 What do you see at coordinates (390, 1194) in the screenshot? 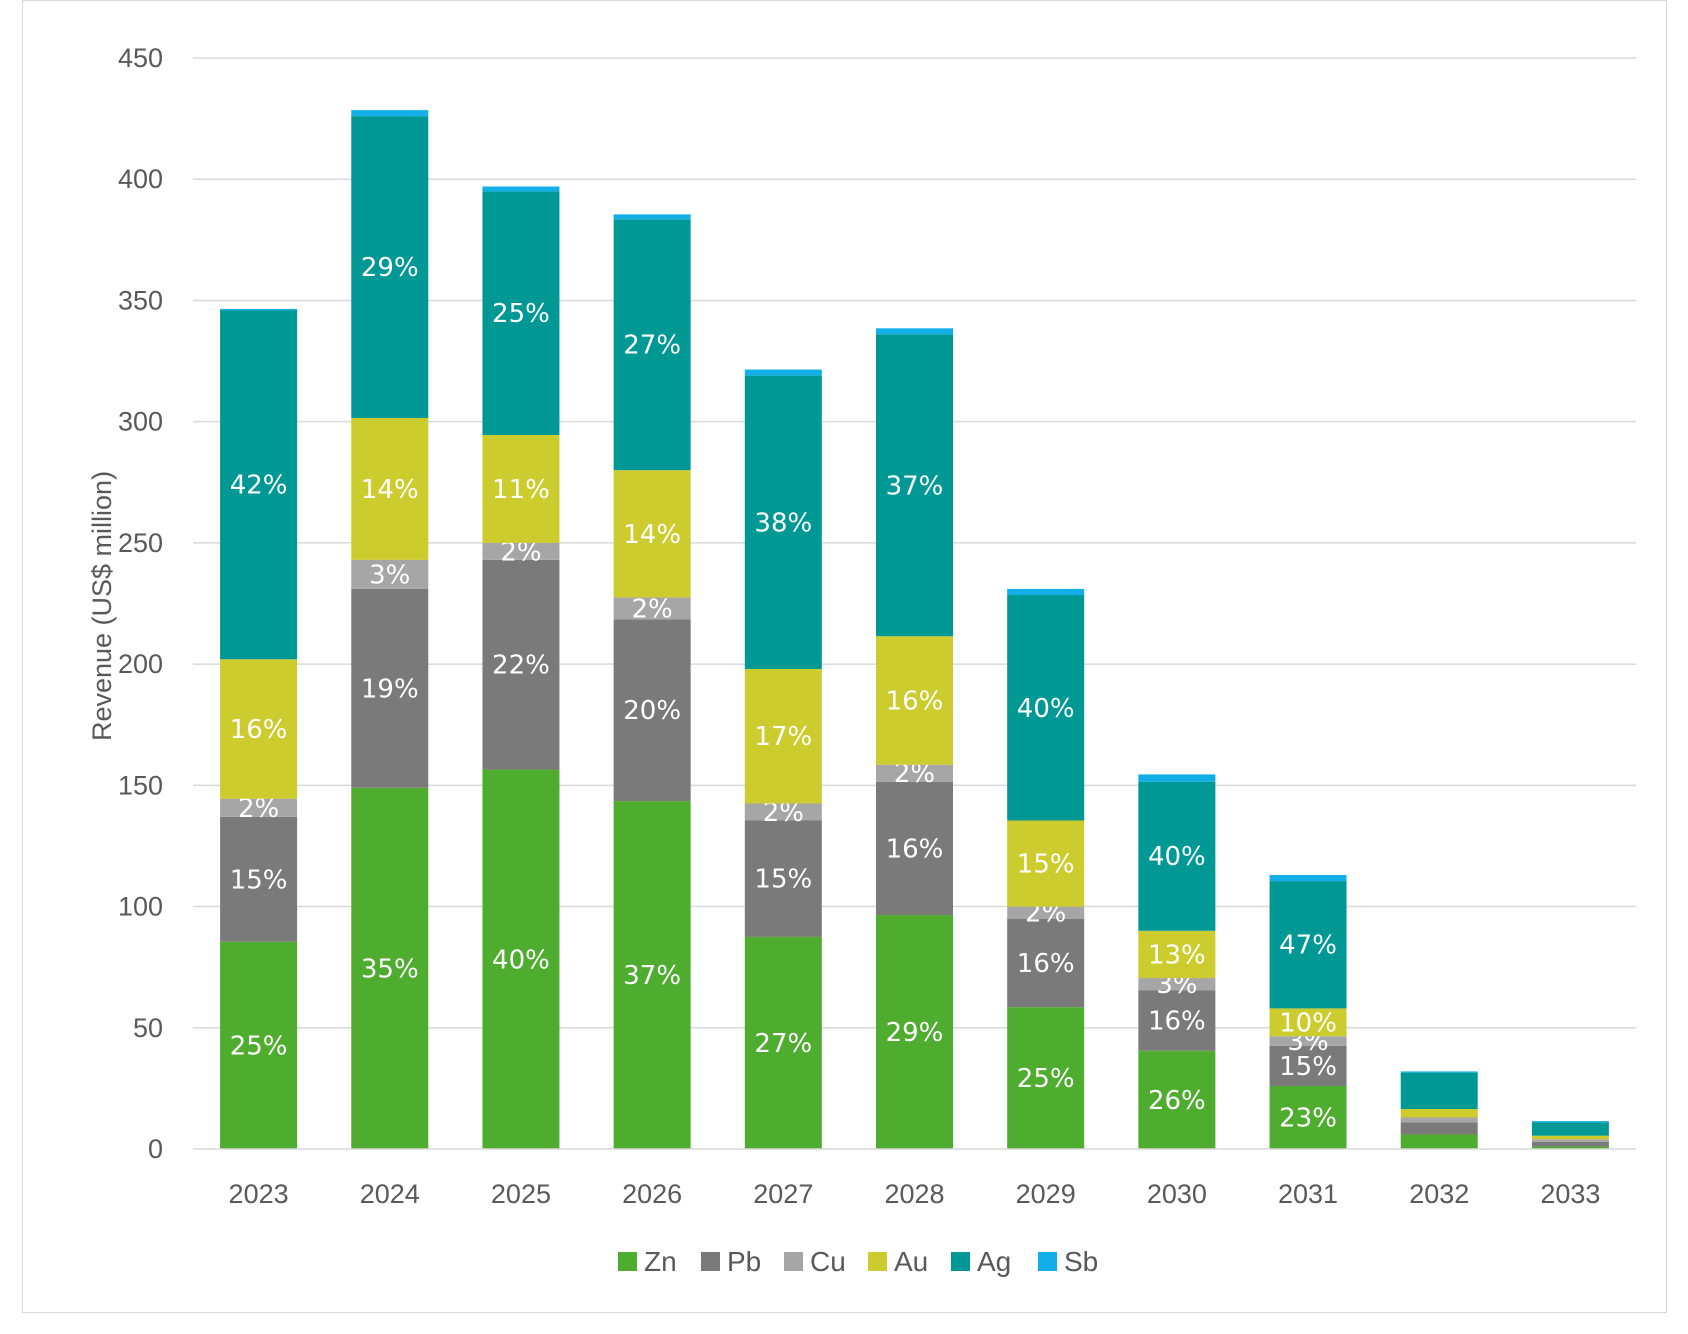
I see `x-tick-label: 2024` at bounding box center [390, 1194].